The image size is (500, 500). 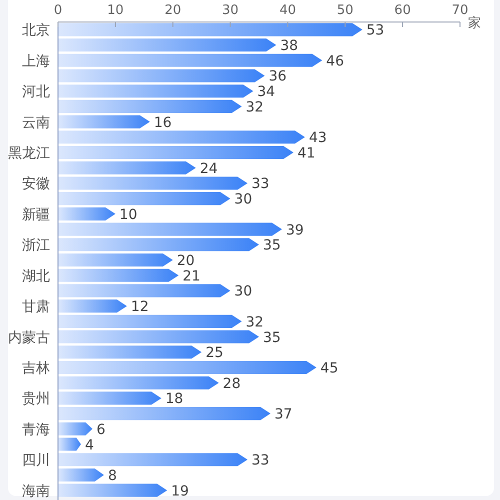 I want to click on data-label: 10, so click(x=128, y=214).